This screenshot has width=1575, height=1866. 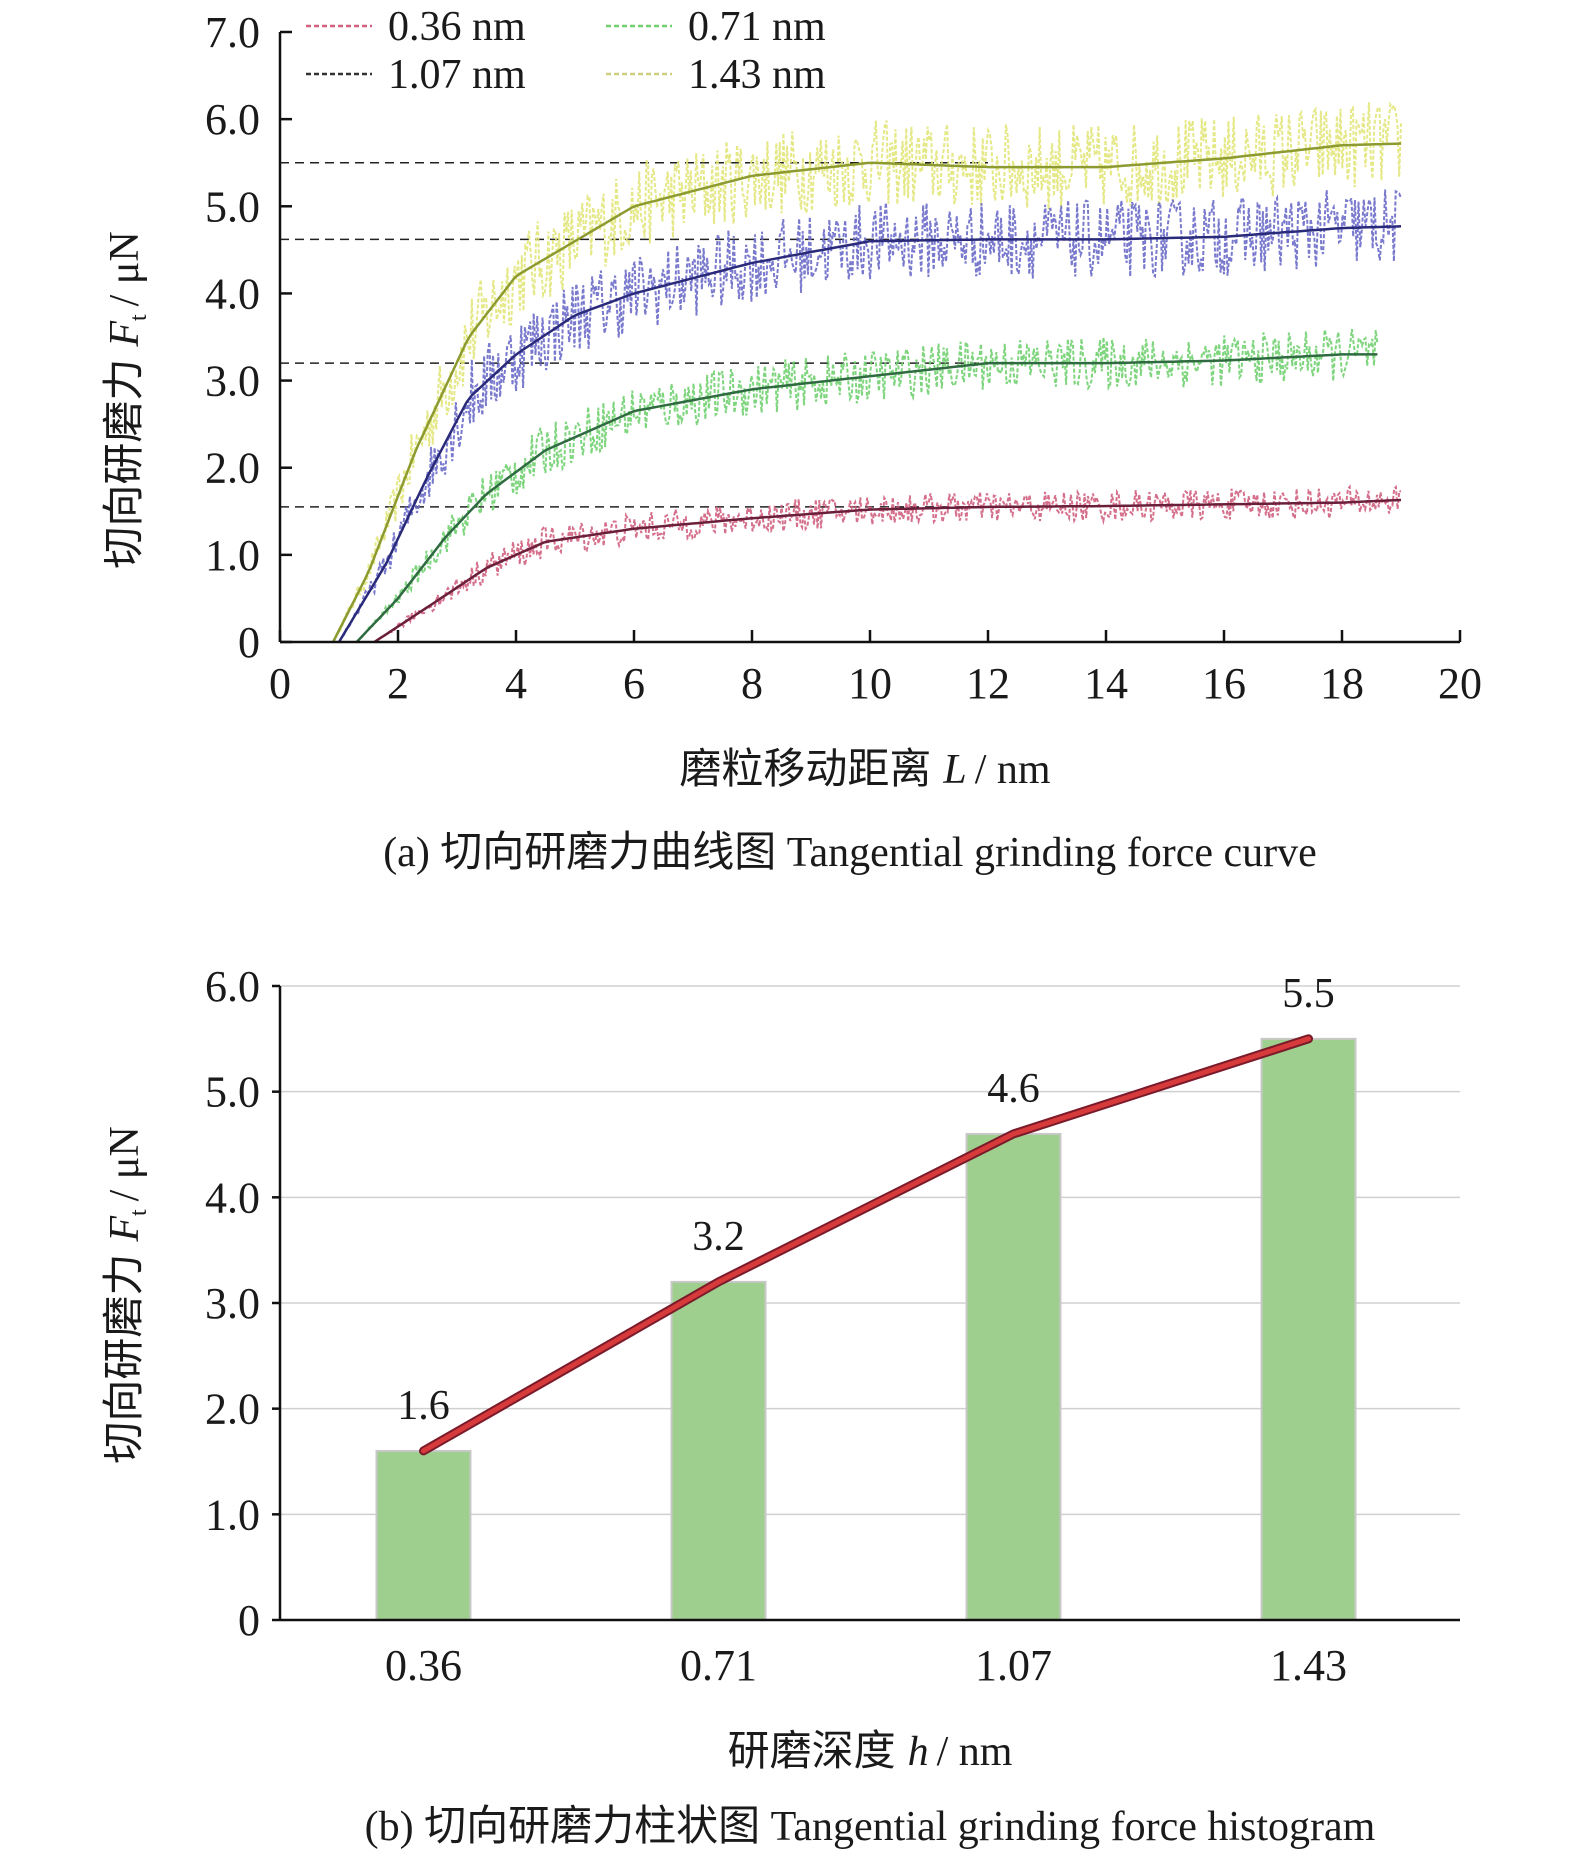 I want to click on a-x-tick-label: 14, so click(x=1106, y=683).